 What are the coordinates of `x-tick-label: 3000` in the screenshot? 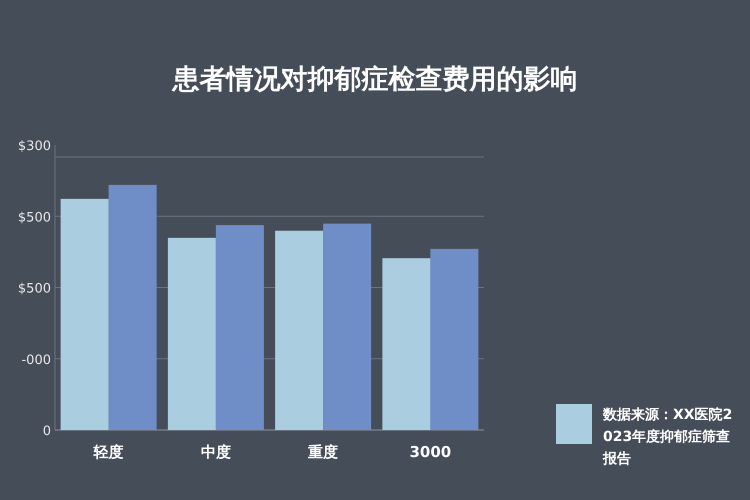 It's located at (431, 452).